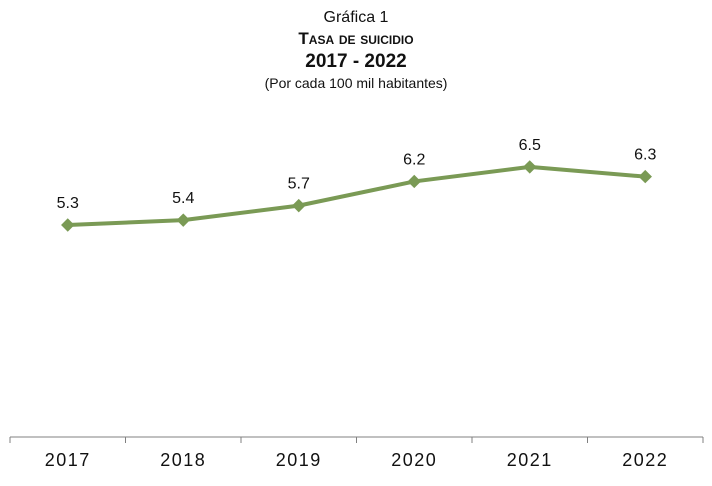 The height and width of the screenshot is (486, 712). I want to click on x-tick-label-2018: 2018, so click(183, 460).